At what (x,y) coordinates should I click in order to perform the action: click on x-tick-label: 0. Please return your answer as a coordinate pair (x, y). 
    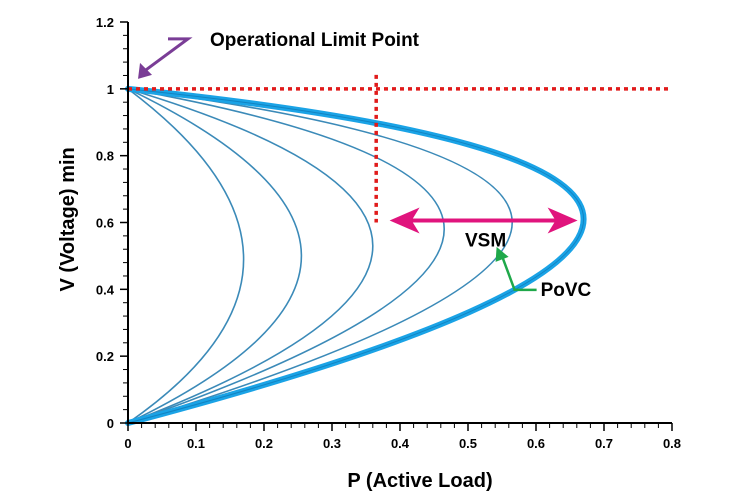
    Looking at the image, I should click on (127, 443).